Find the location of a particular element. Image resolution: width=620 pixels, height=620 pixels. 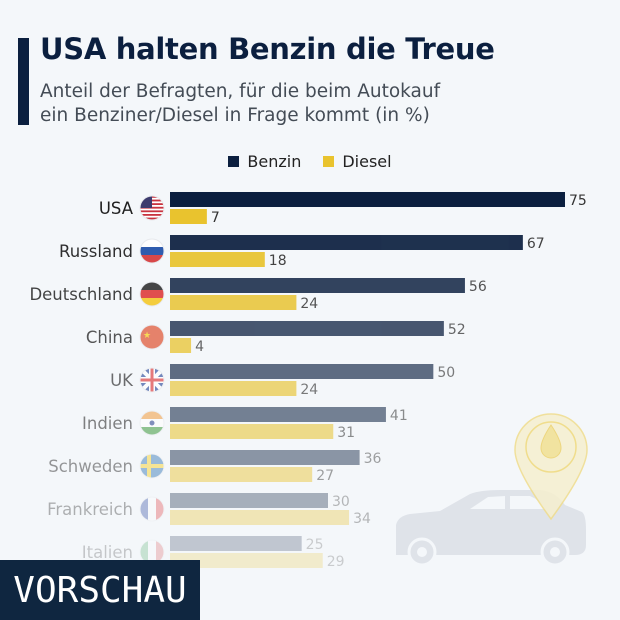

germany-flag-icon is located at coordinates (152, 294).